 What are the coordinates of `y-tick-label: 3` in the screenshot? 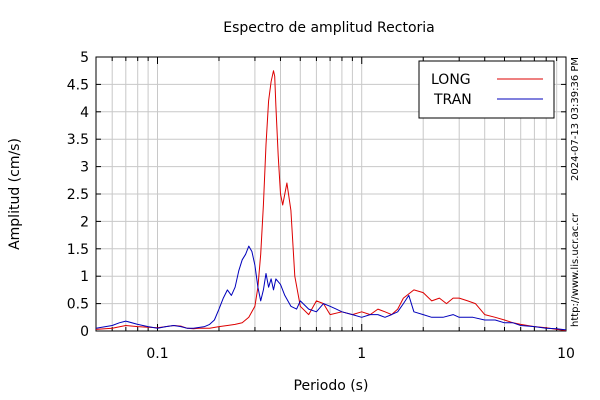 It's located at (84, 168).